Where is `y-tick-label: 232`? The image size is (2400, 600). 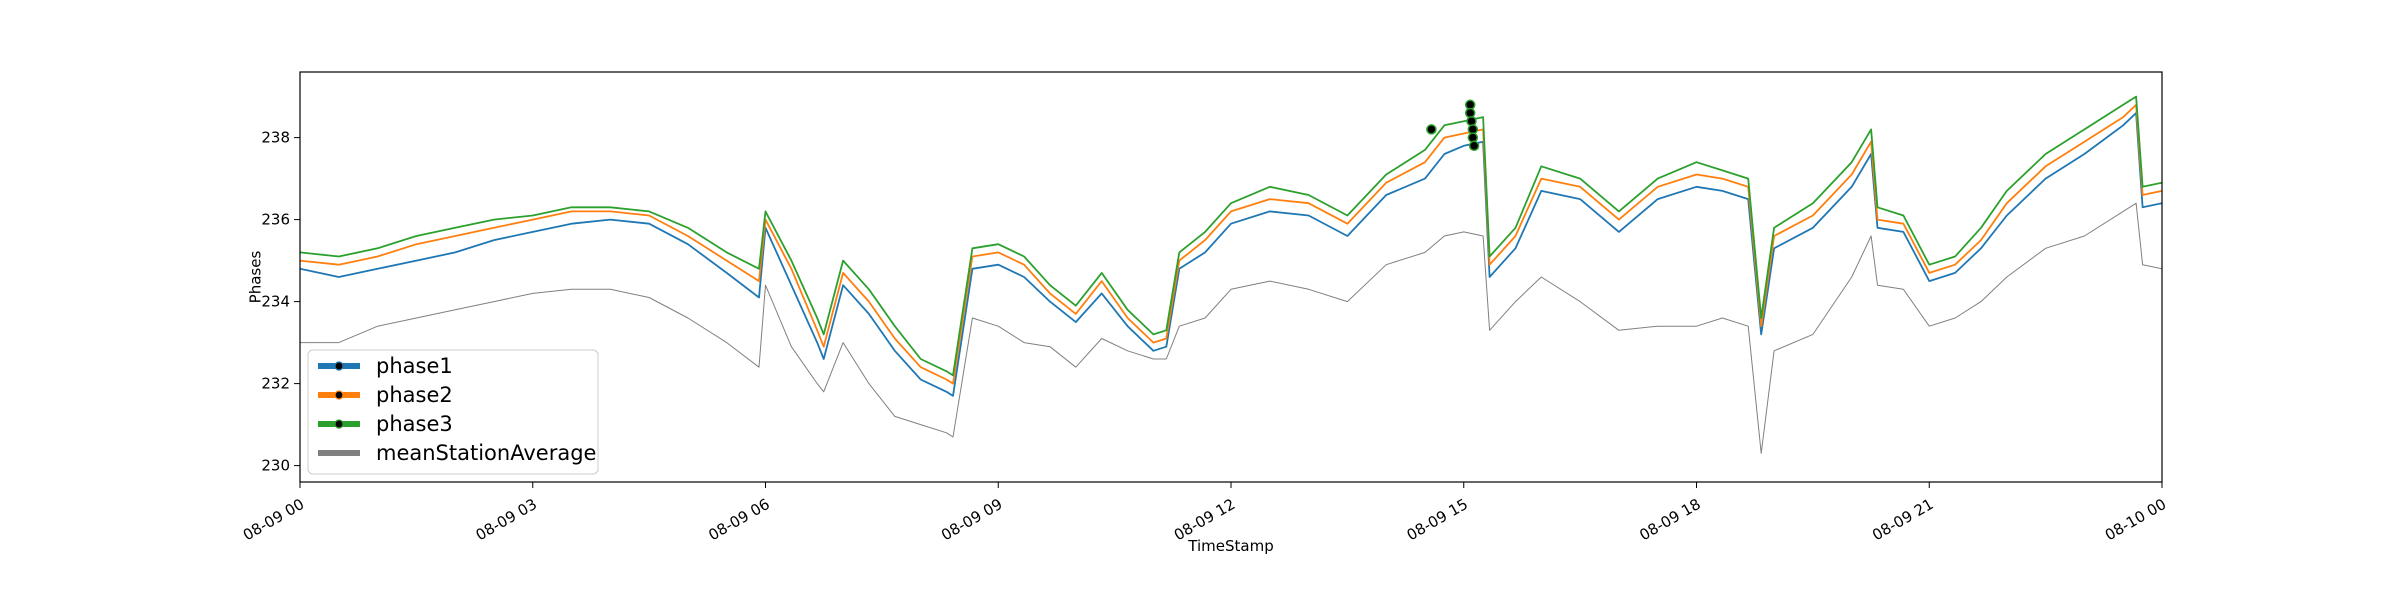
y-tick-label: 232 is located at coordinates (275, 384).